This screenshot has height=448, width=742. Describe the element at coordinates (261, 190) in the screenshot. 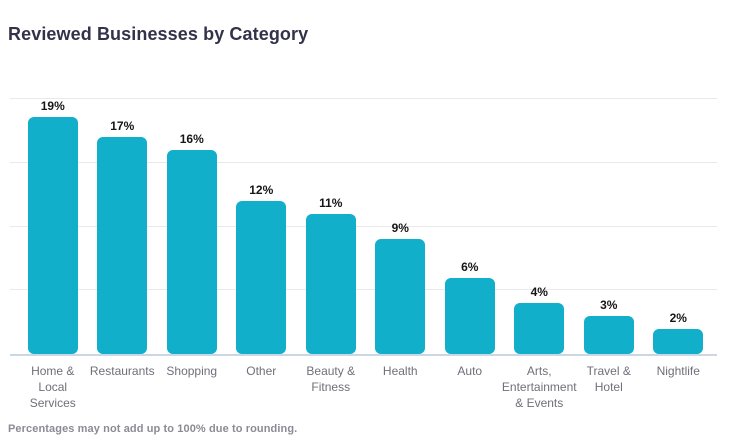

I see `value-label: 12%` at that location.